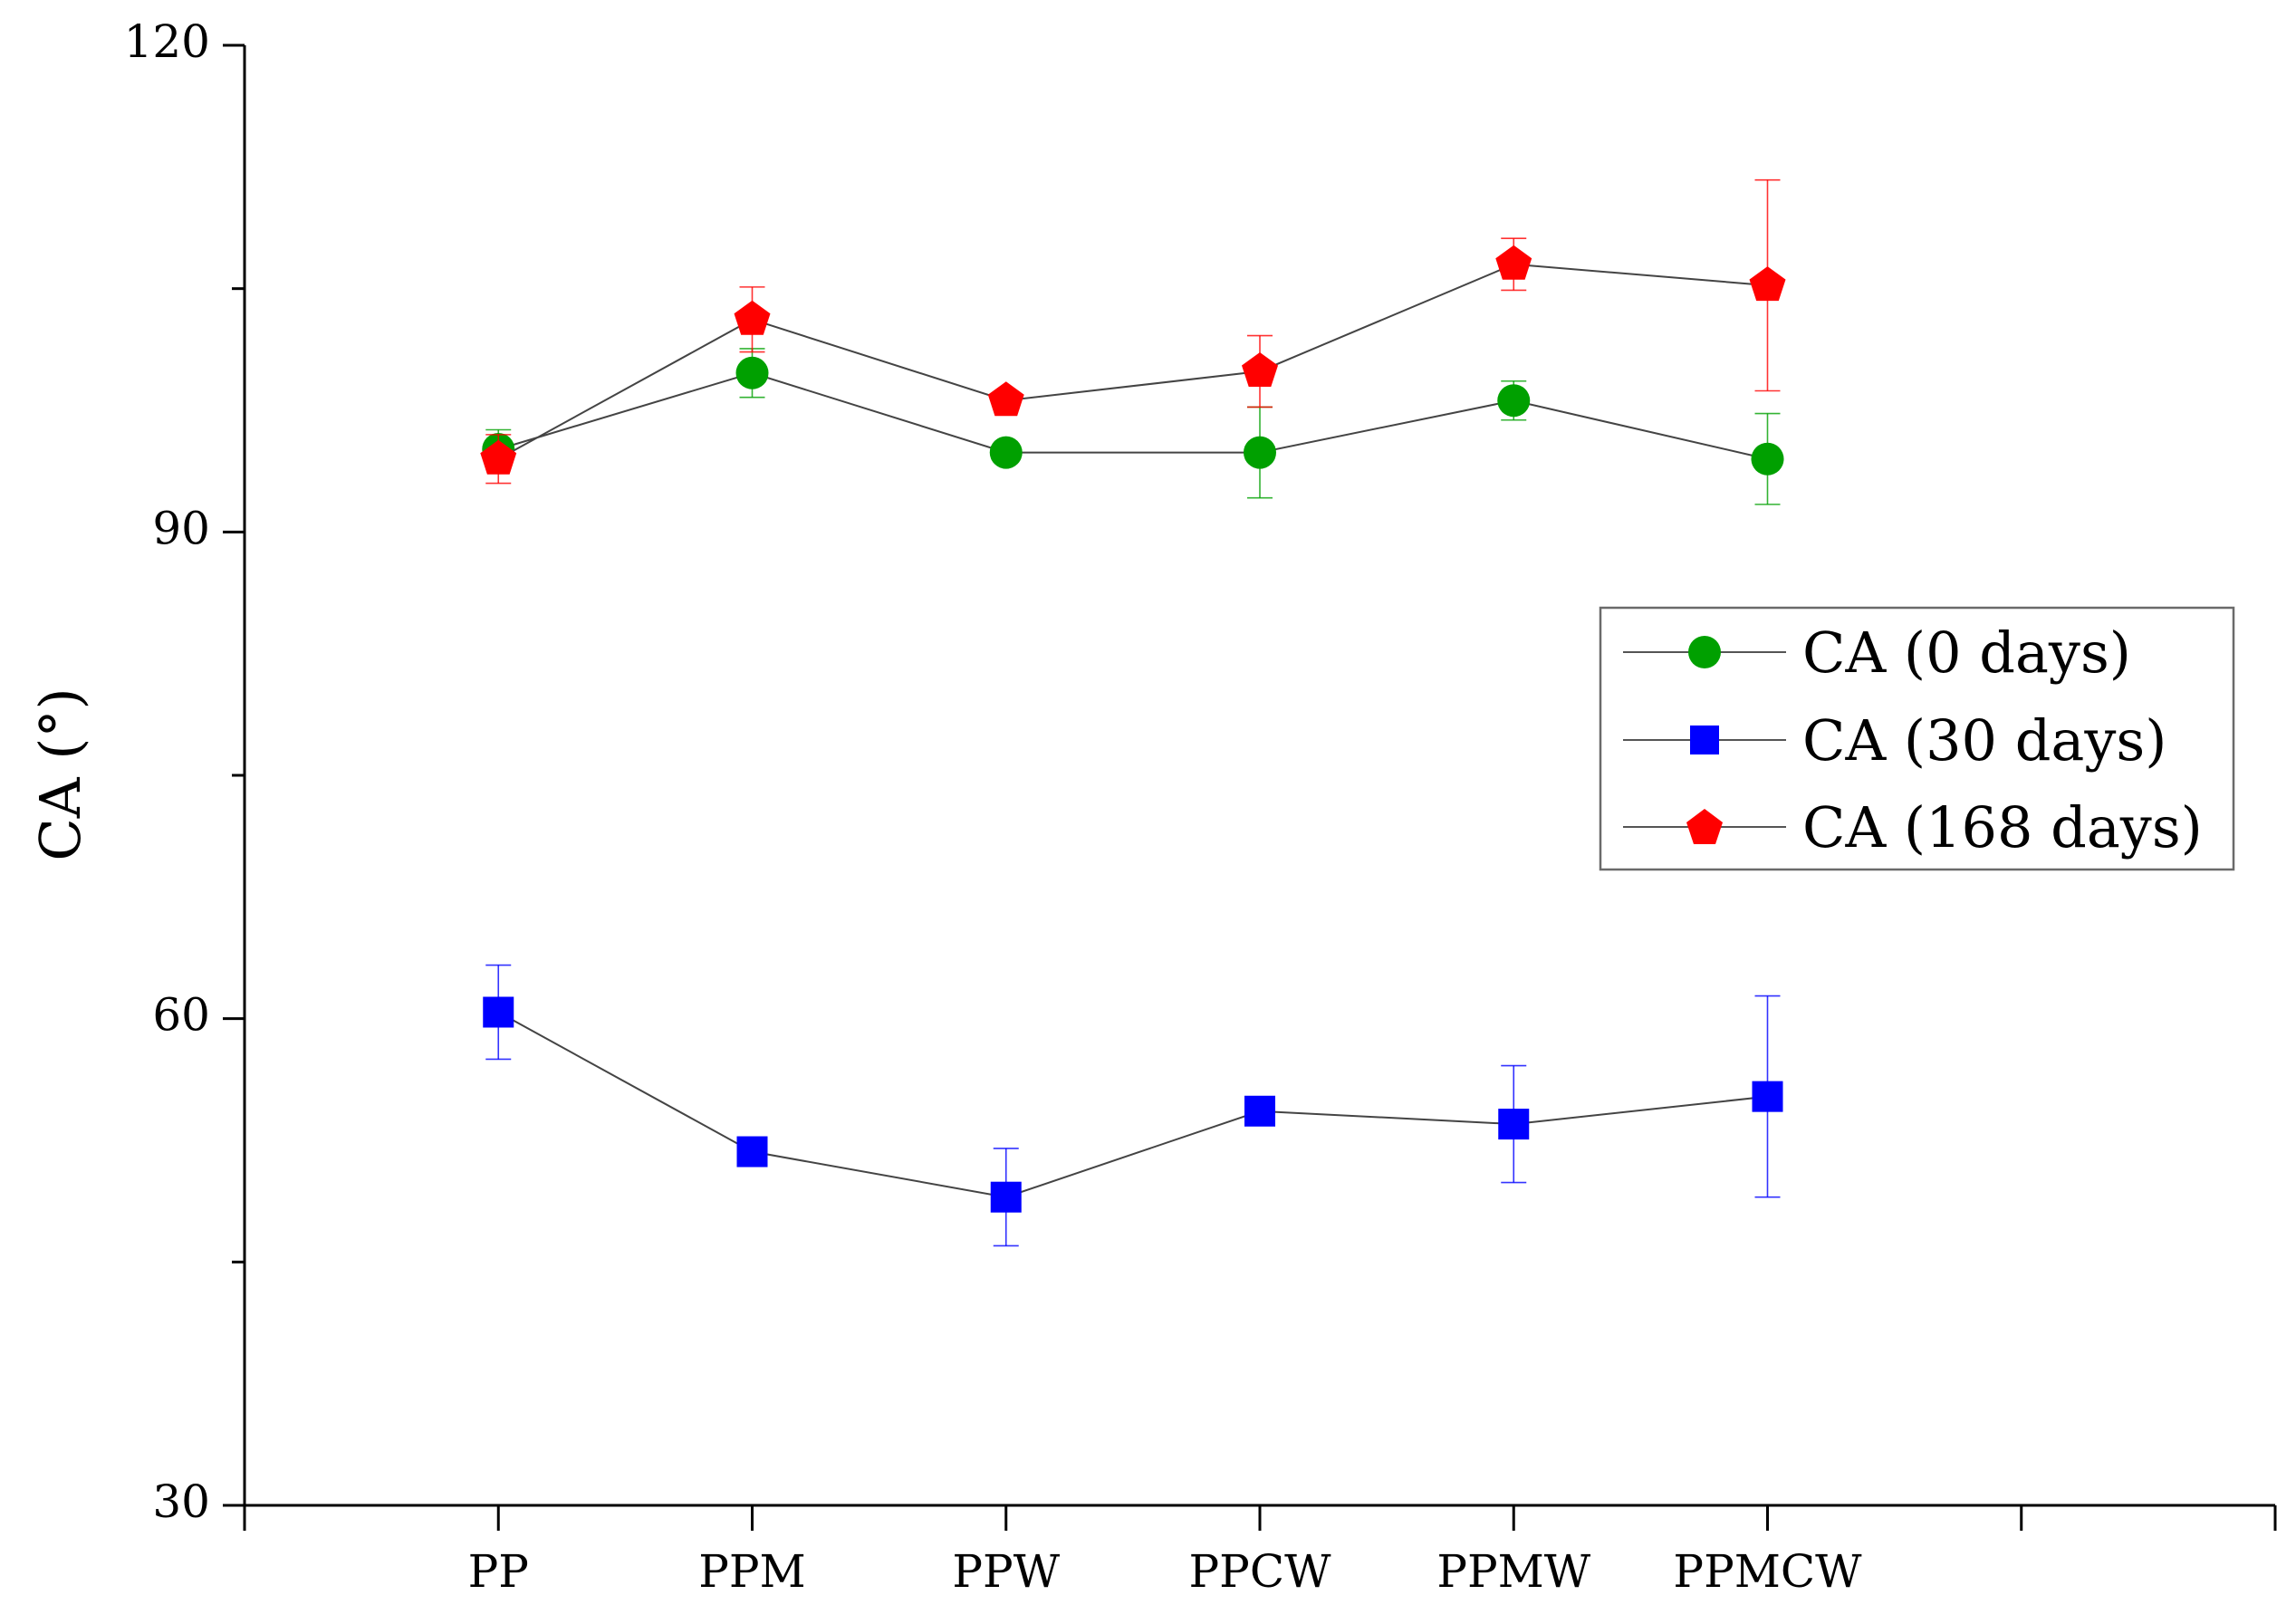 This screenshot has width=2296, height=1624. I want to click on x-tick-label: PPM, so click(751, 1571).